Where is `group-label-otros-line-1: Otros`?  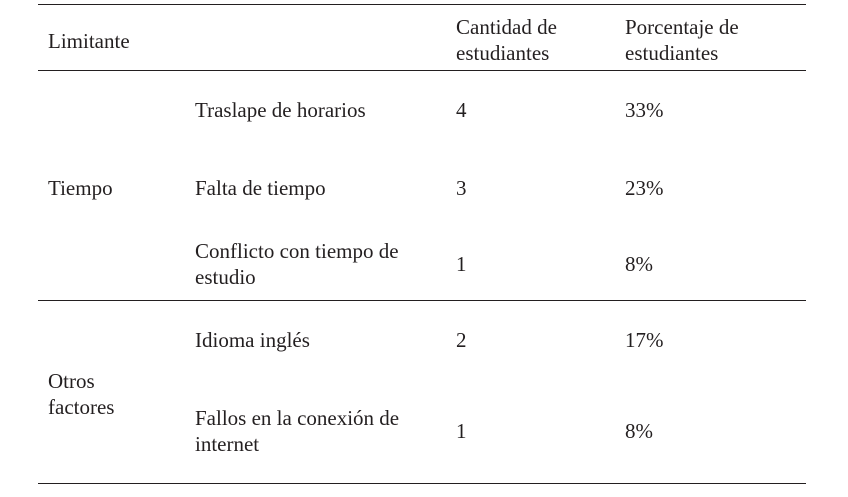
group-label-otros-line-1: Otros is located at coordinates (71, 381).